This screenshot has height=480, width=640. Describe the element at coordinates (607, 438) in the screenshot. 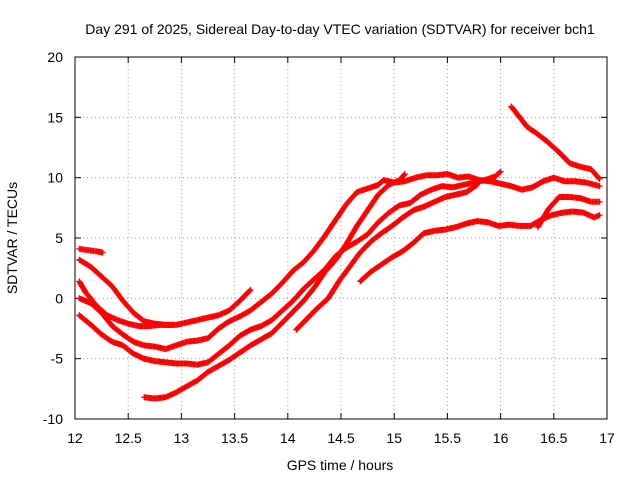

I see `x-tick-label: 17` at that location.